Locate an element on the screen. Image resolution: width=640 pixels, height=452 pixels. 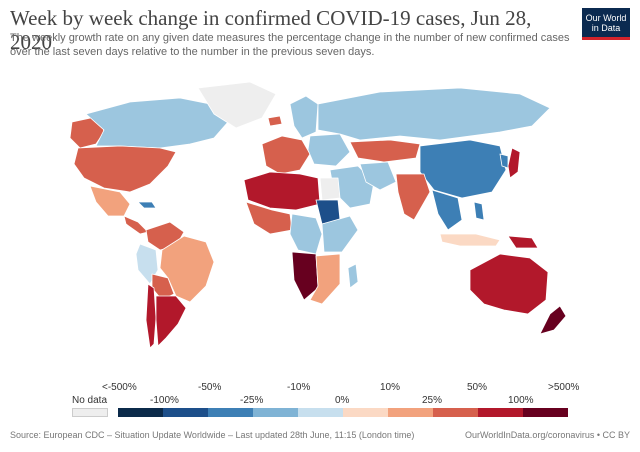
footer-credit: OurWorldInData.org/coronavirus • CC BY is located at coordinates (547, 435).